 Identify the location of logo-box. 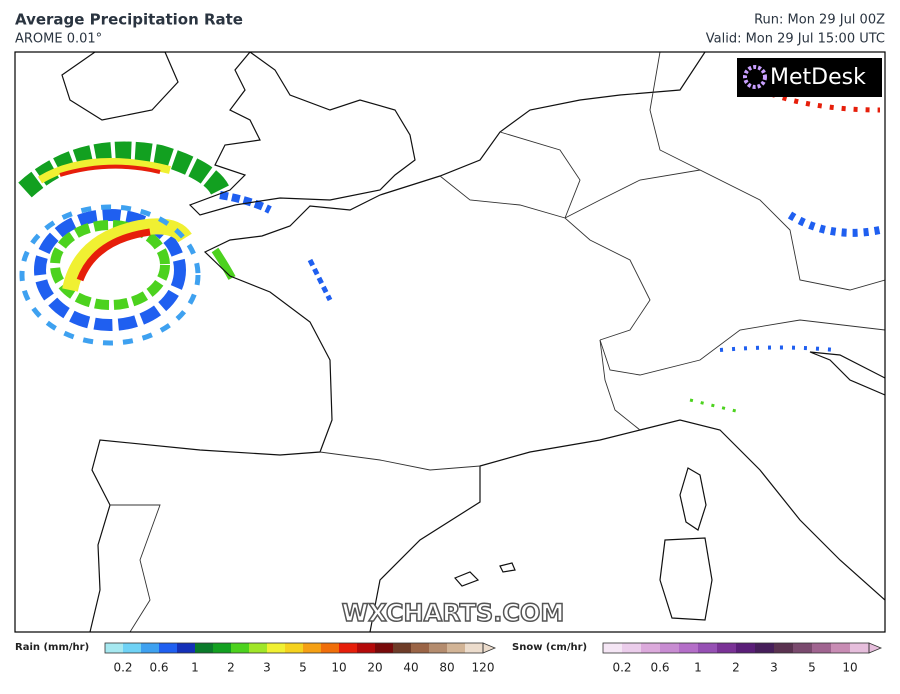
(809, 77).